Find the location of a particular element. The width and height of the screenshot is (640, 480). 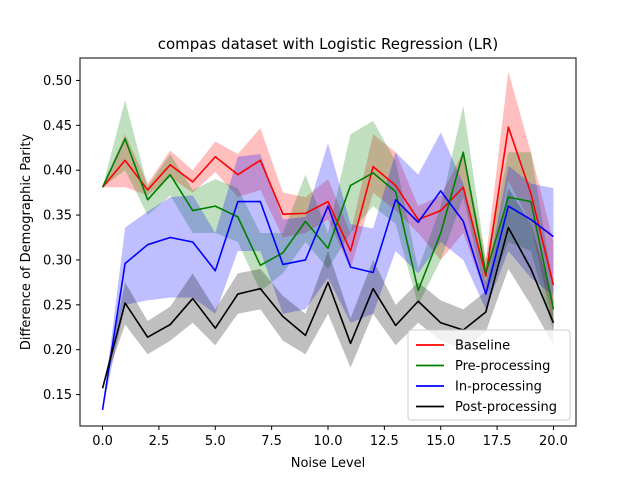

y-tick-label: 0.50 is located at coordinates (57, 81).